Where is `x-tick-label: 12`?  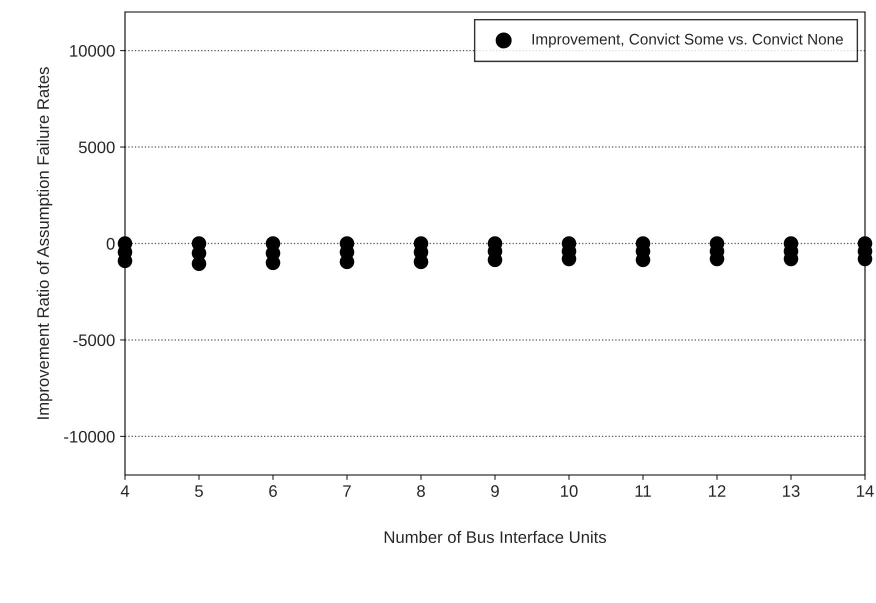
x-tick-label: 12 is located at coordinates (717, 491).